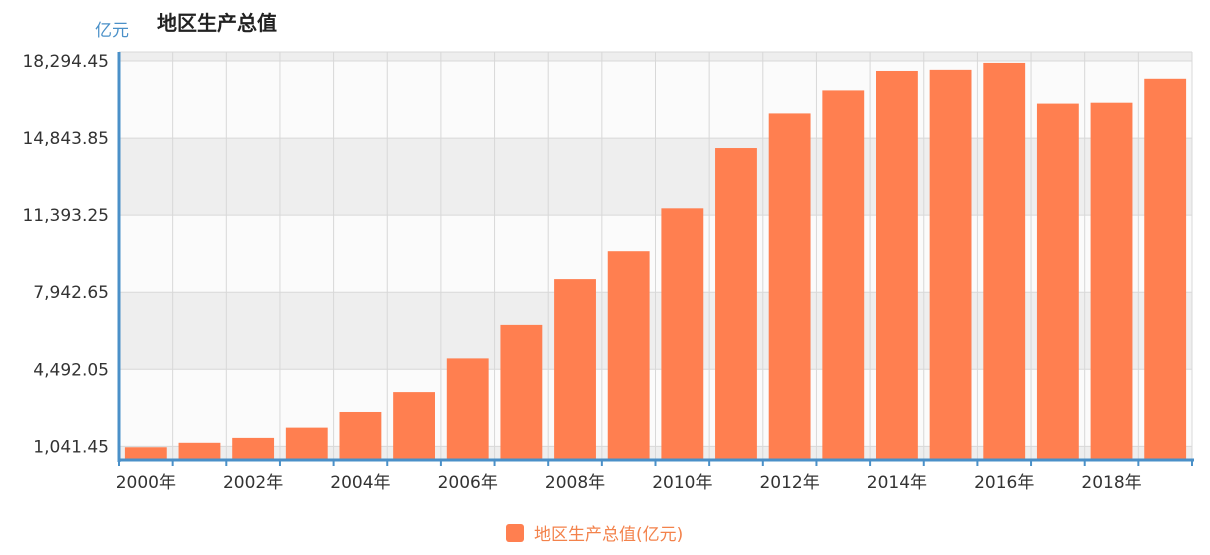 This screenshot has width=1210, height=555. I want to click on x-tick-label: 2004年, so click(360, 483).